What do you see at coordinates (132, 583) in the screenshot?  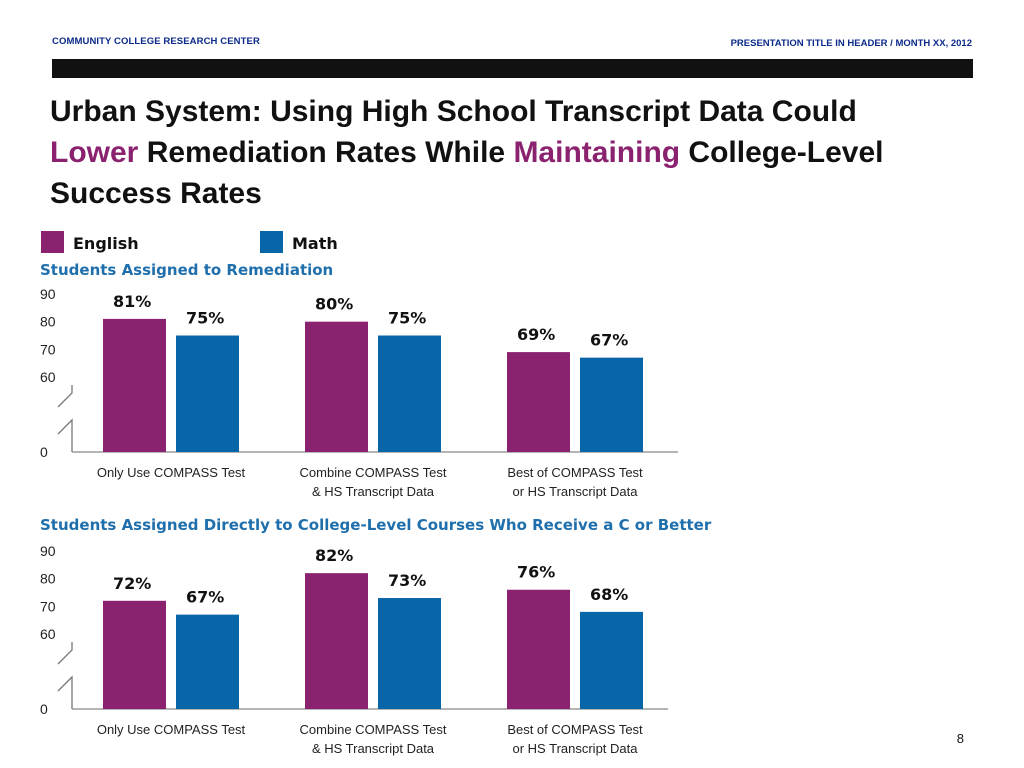 I see `chart2-value-label-english-1: 72%` at bounding box center [132, 583].